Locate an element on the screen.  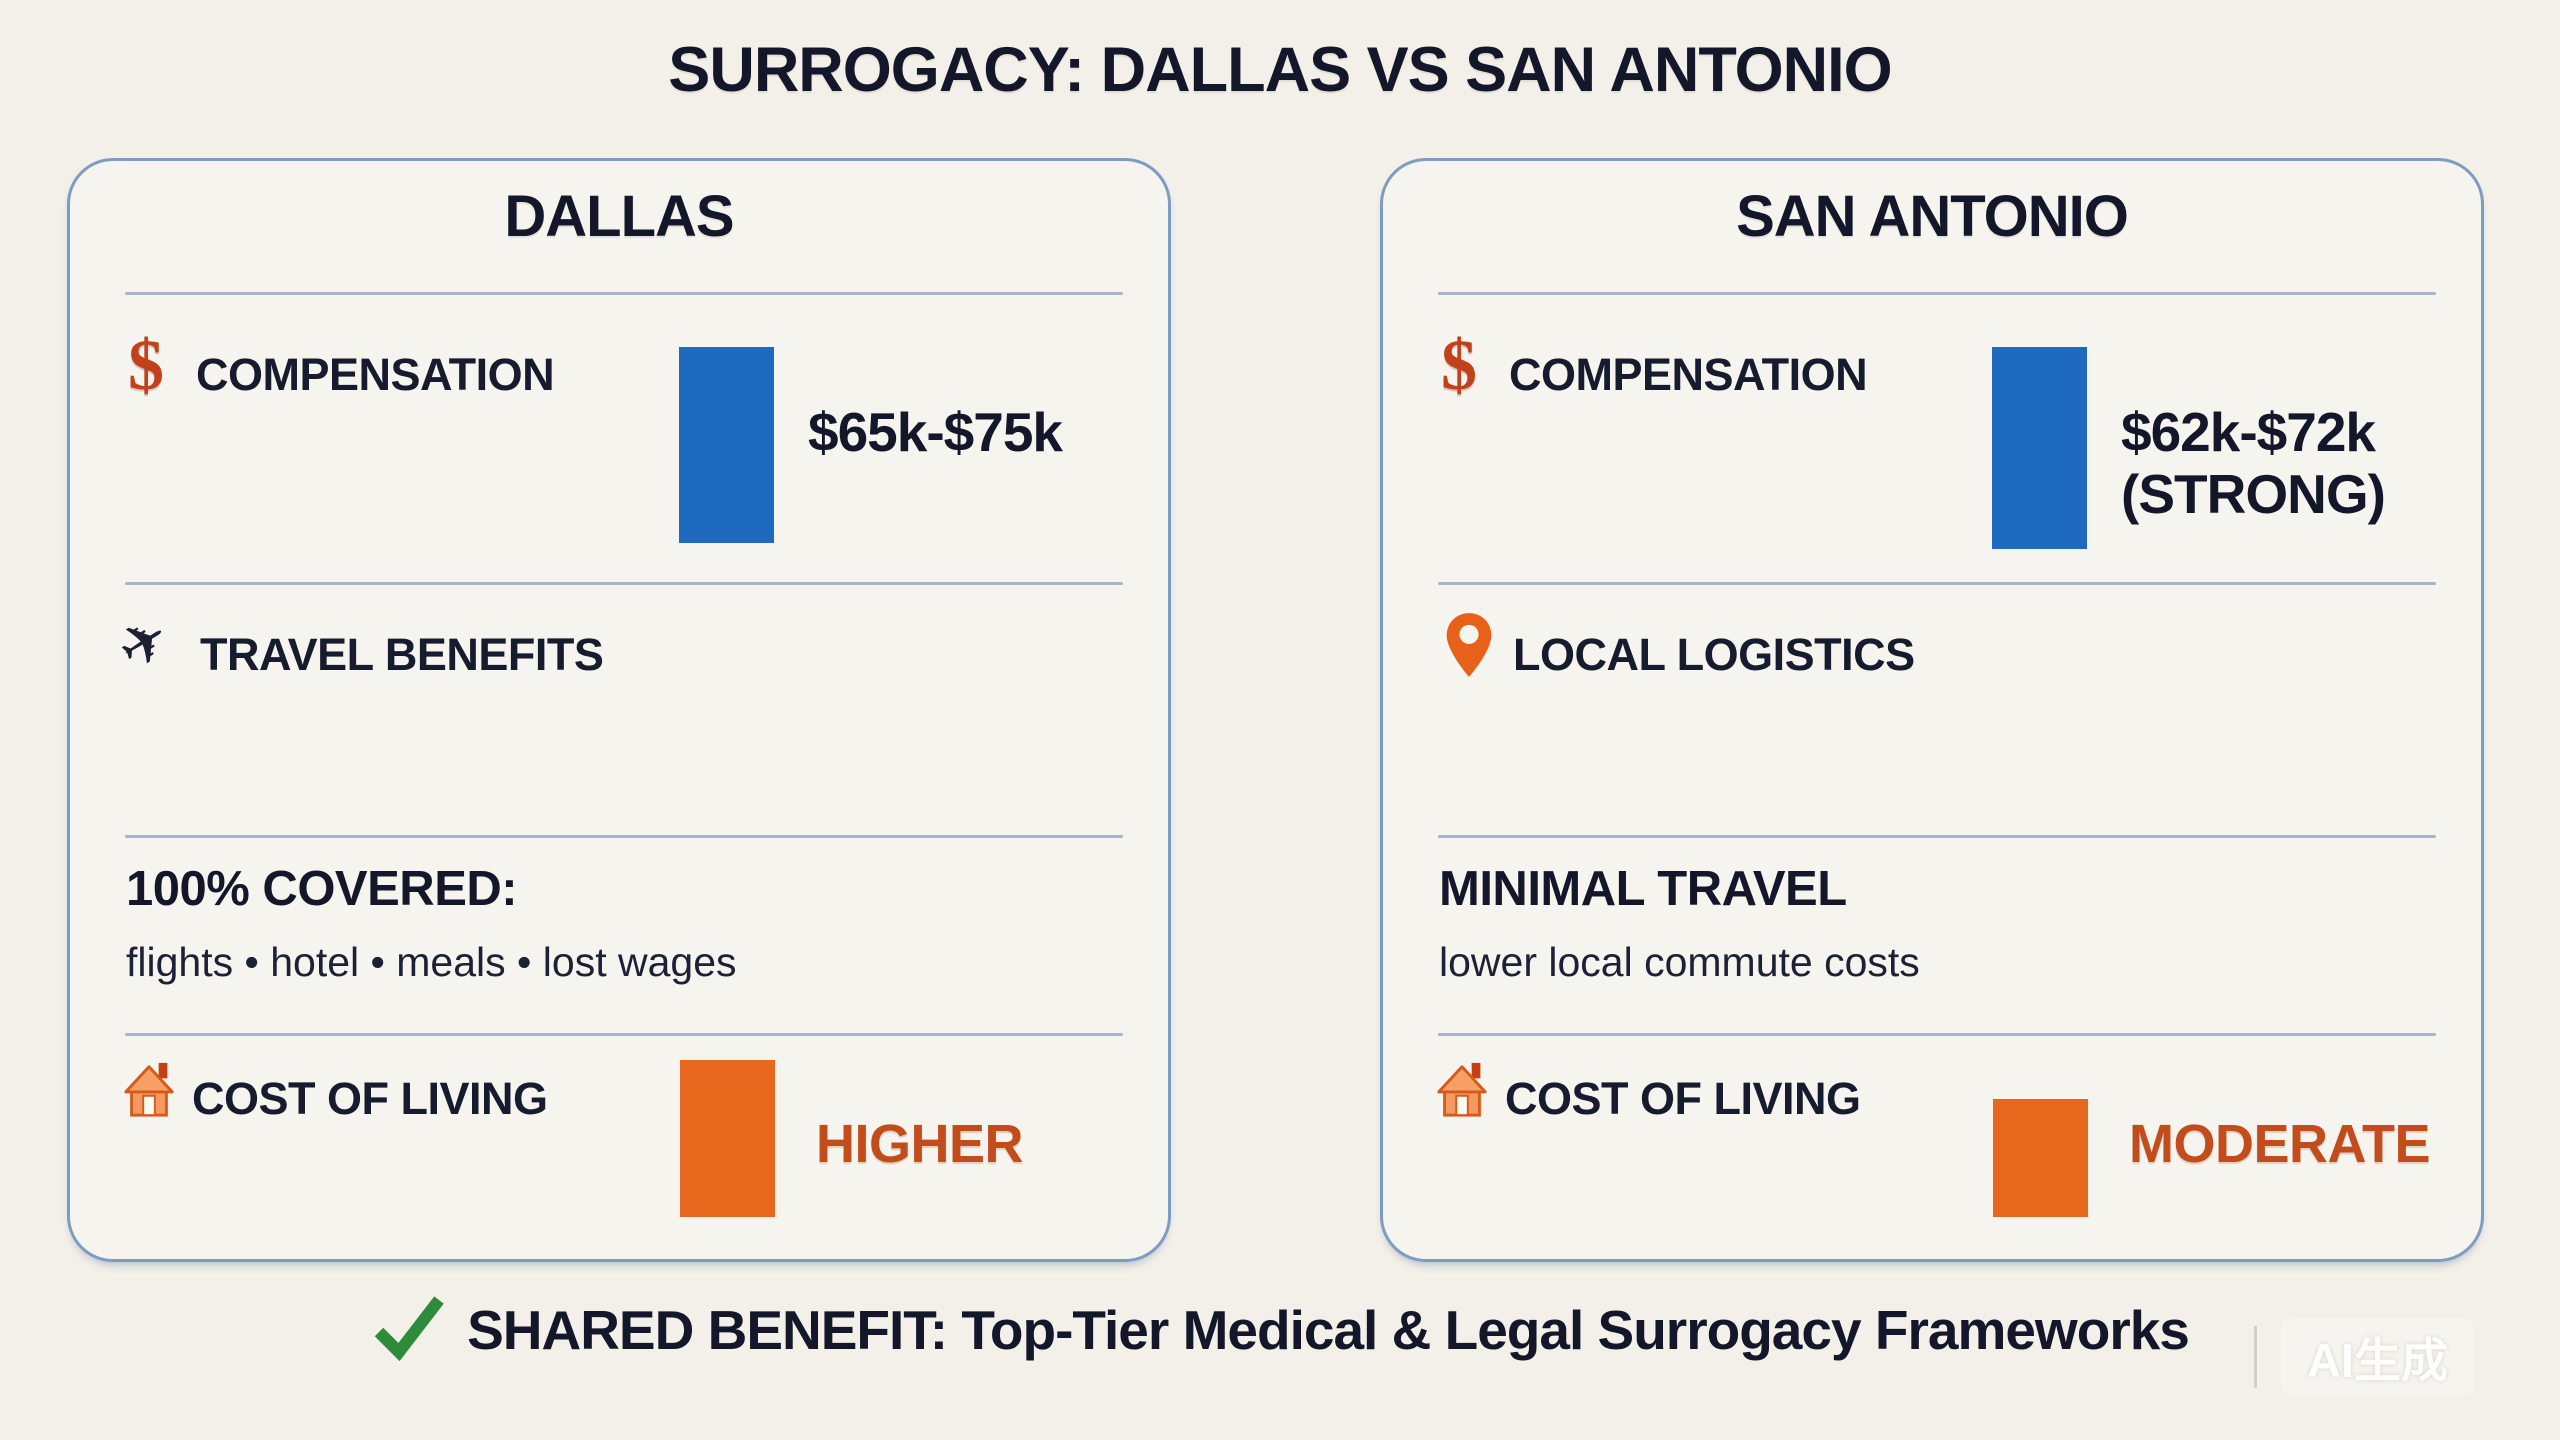
ai-watermark: AI生成 is located at coordinates (2364, 1356).